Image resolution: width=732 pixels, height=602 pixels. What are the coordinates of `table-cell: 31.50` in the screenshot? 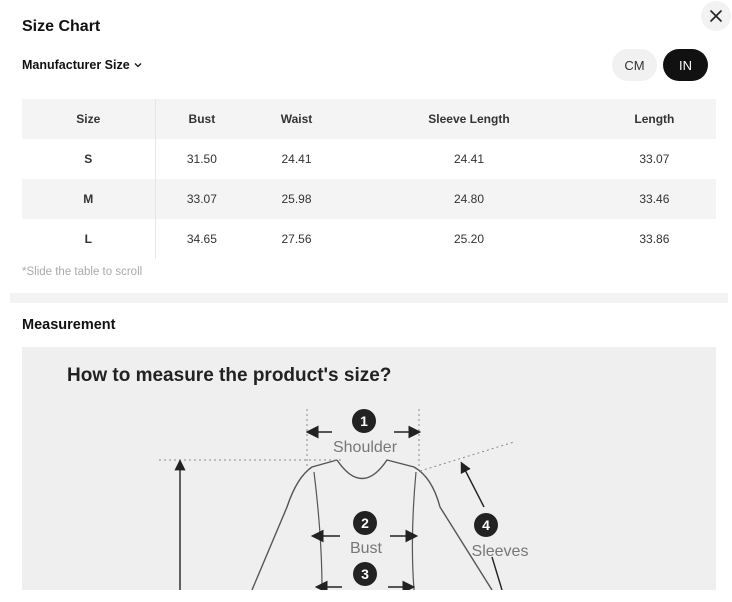 It's located at (201, 159).